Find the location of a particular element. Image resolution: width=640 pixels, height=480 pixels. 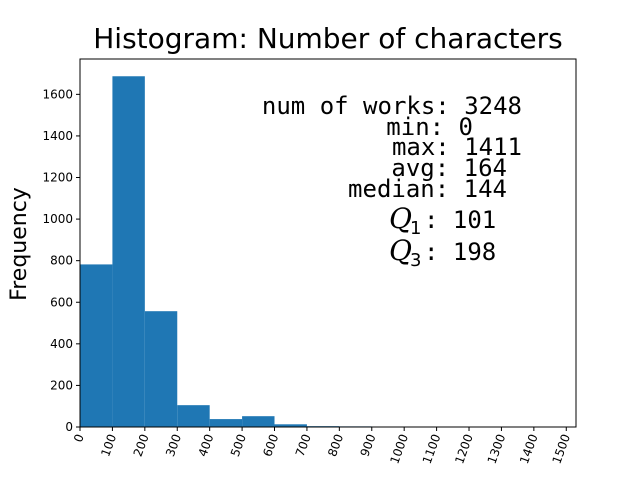

x-tick-label: 900 is located at coordinates (368, 445).